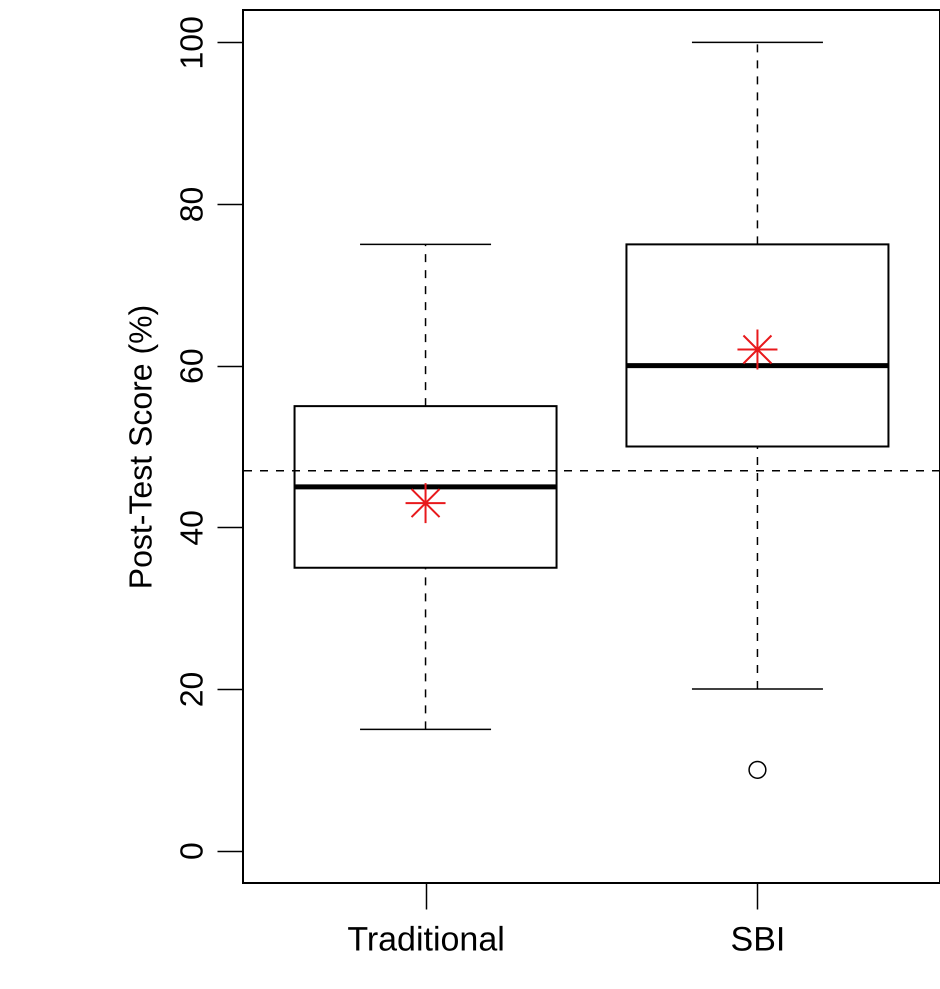  Describe the element at coordinates (192, 851) in the screenshot. I see `y-tick-label: 0` at that location.